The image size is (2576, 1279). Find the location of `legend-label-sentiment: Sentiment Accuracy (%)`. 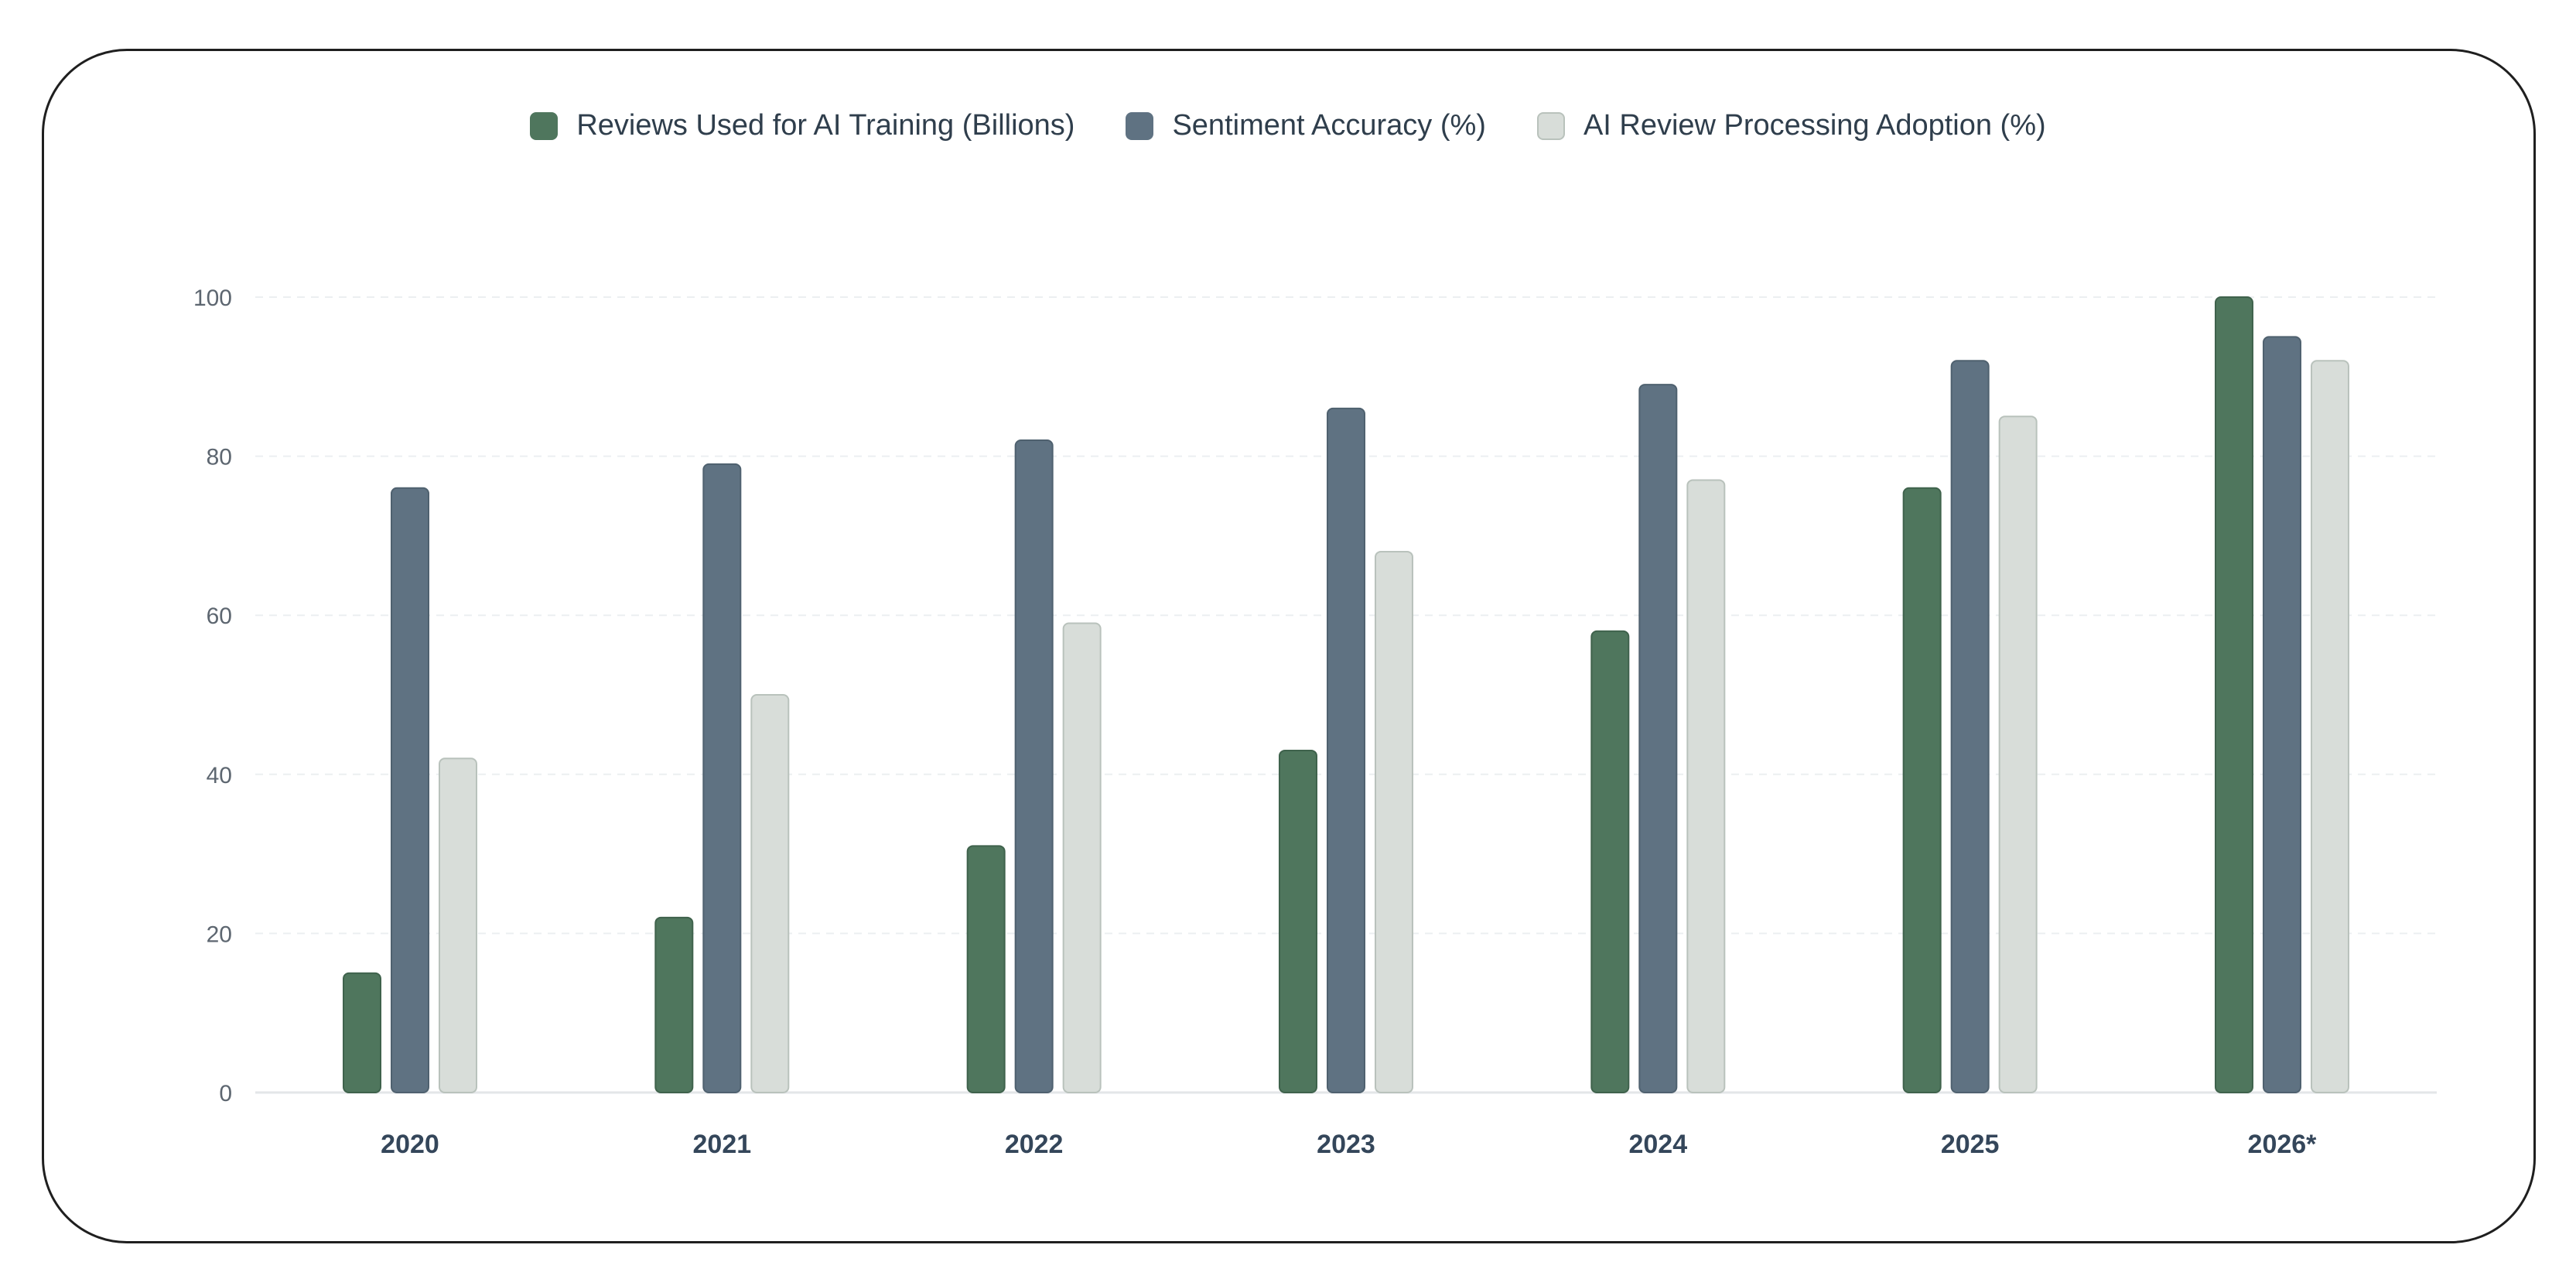

legend-label-sentiment: Sentiment Accuracy (%) is located at coordinates (1329, 125).